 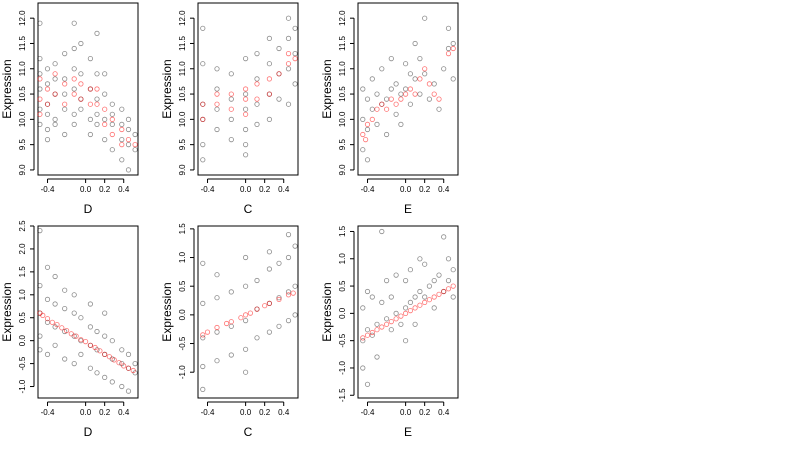 What do you see at coordinates (182, 372) in the screenshot?
I see `y-tick-label: -1.0` at bounding box center [182, 372].